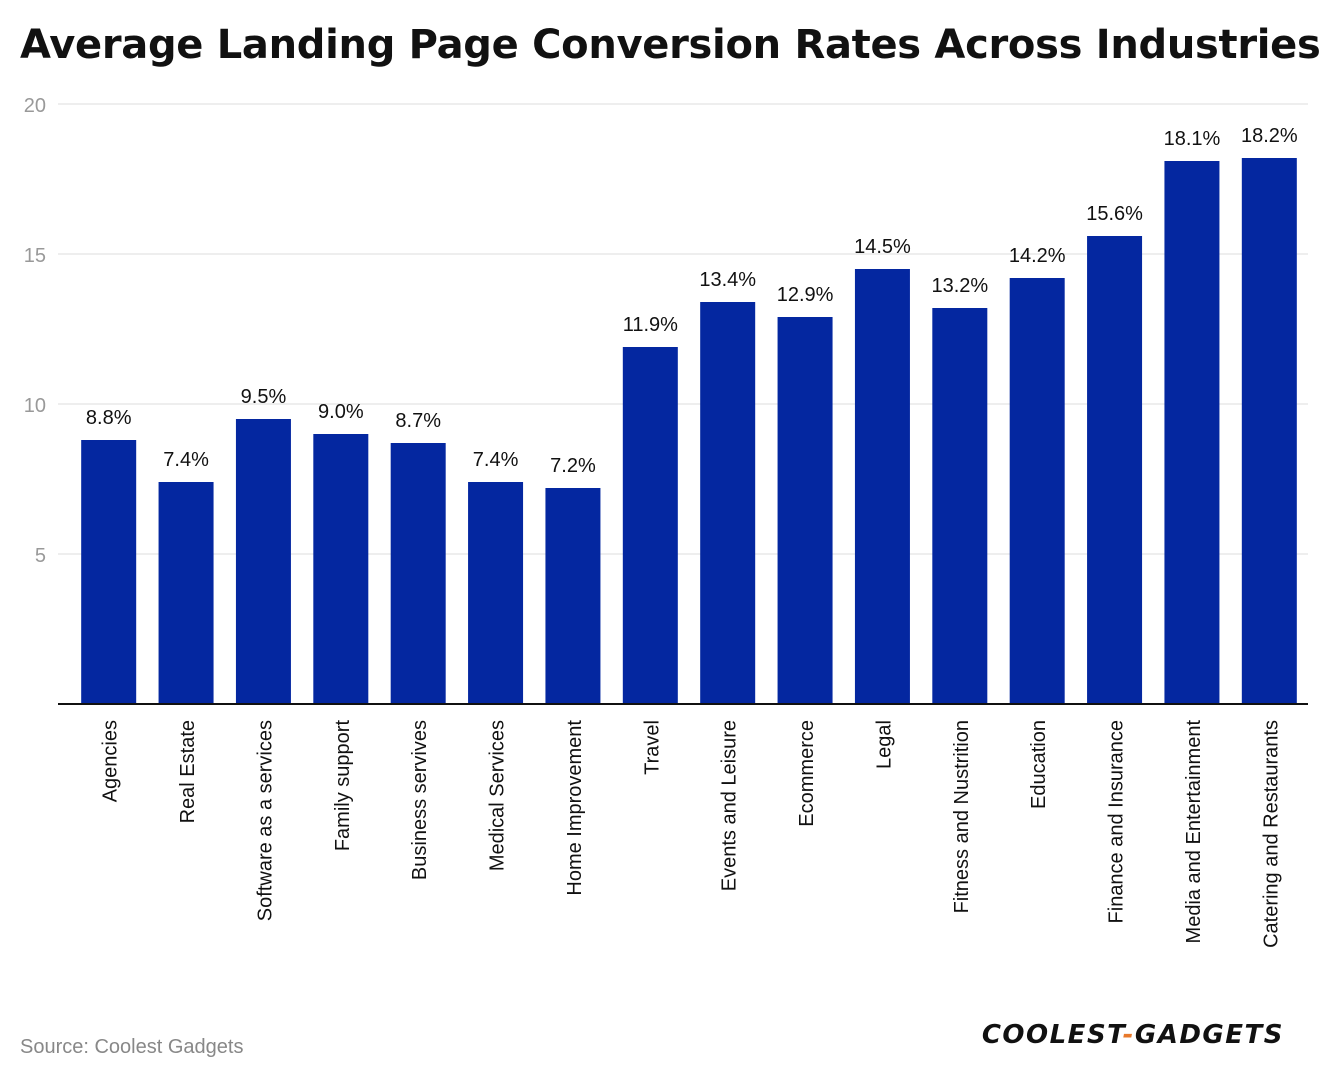 Image resolution: width=1328 pixels, height=1080 pixels. I want to click on x-tick-label: Media and Entertainment, so click(1194, 832).